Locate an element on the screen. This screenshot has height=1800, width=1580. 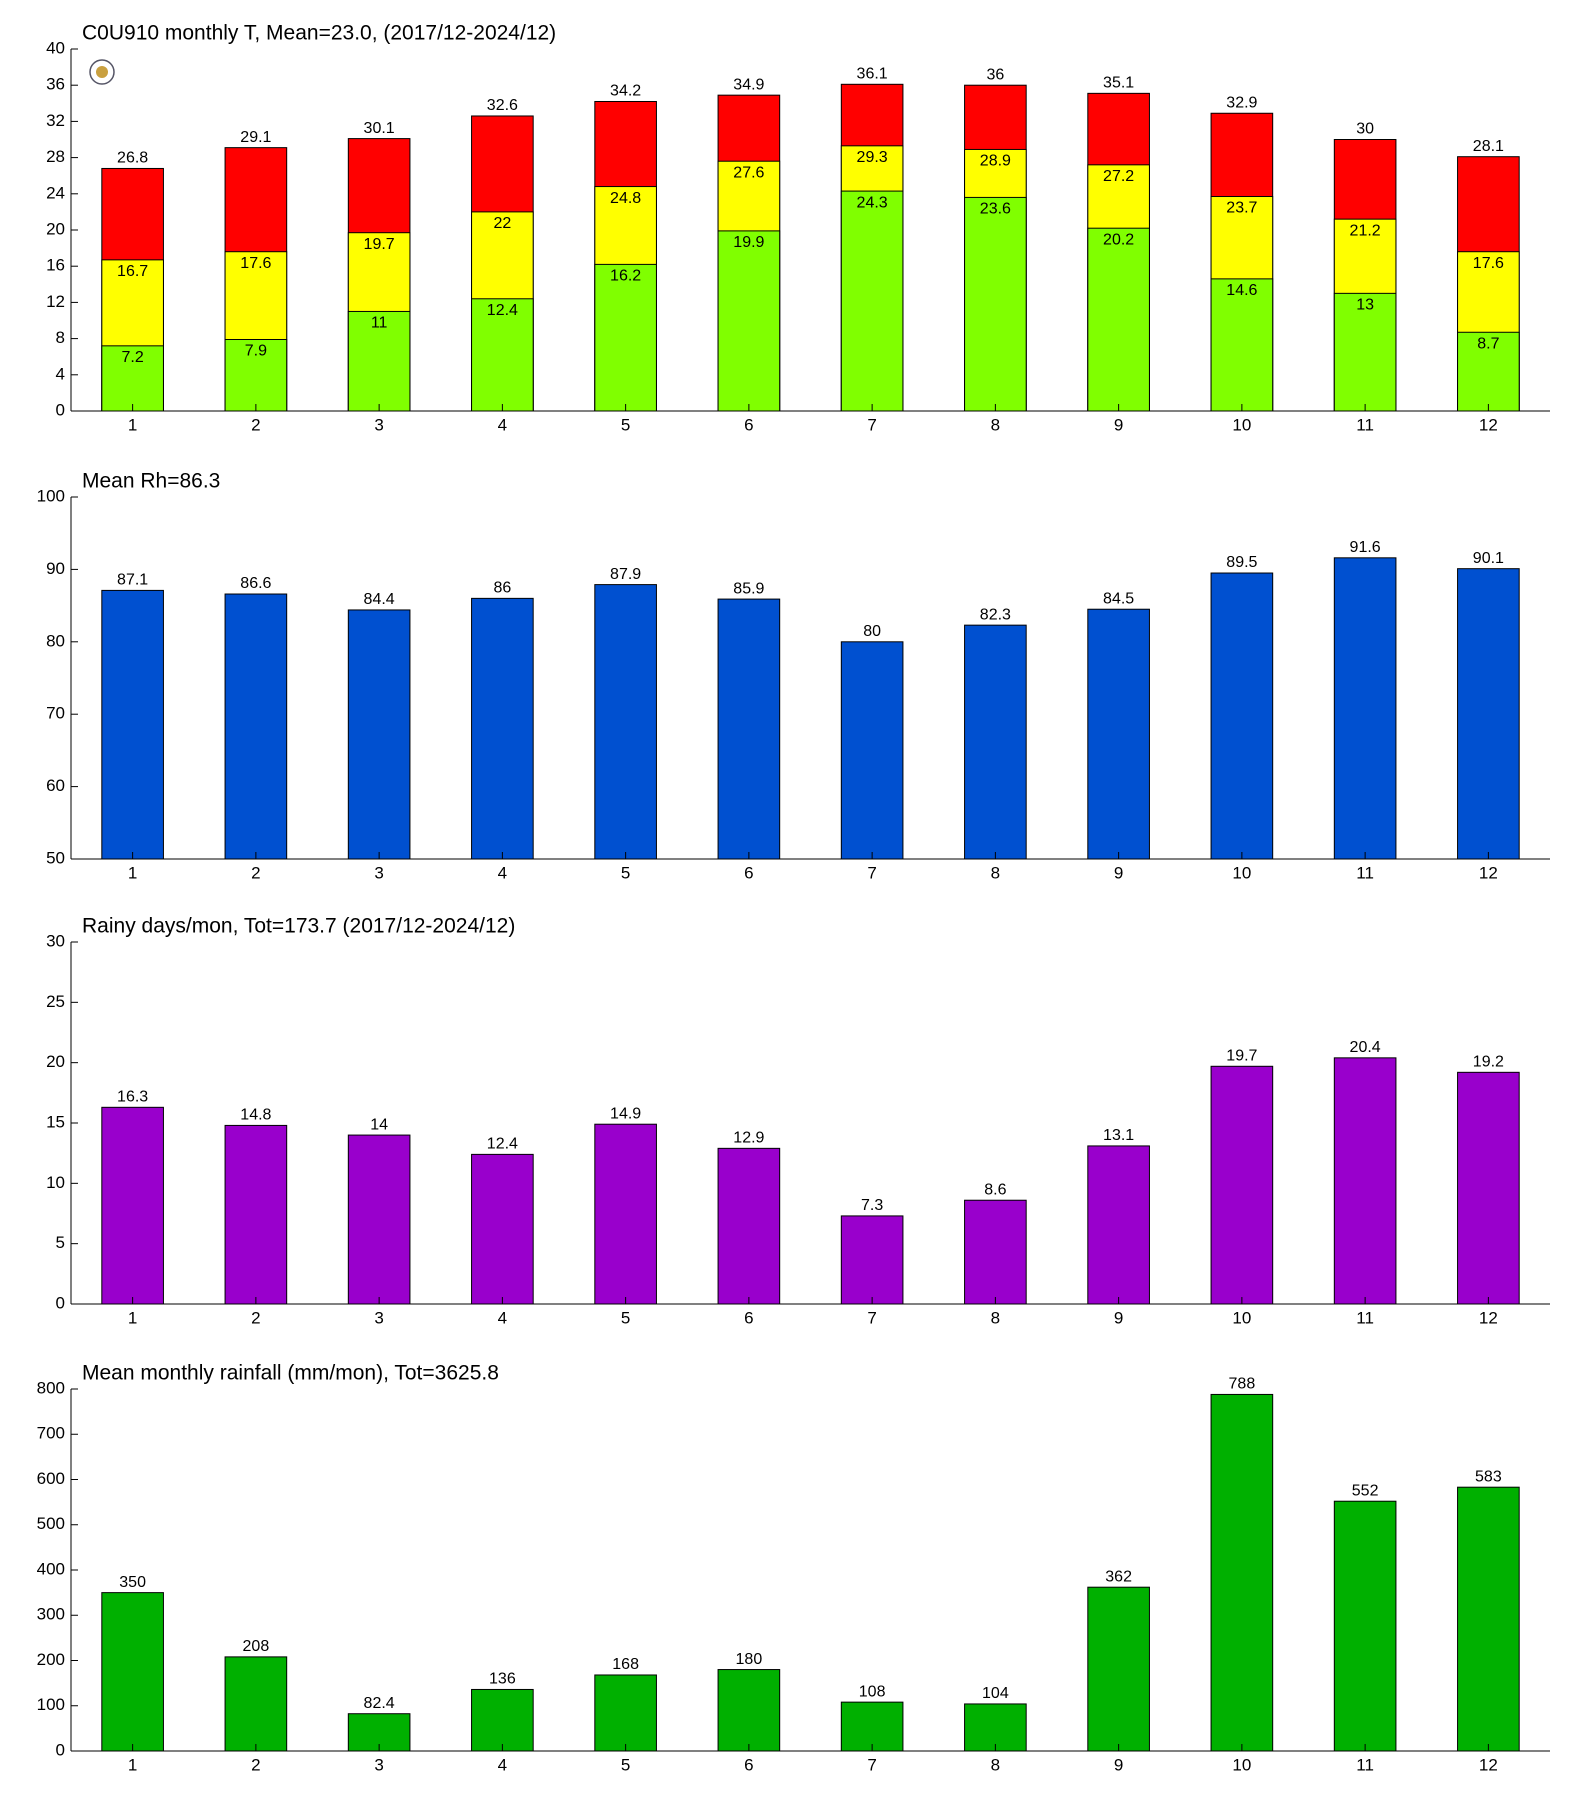
y-tick-label: 700 is located at coordinates (51, 1433).